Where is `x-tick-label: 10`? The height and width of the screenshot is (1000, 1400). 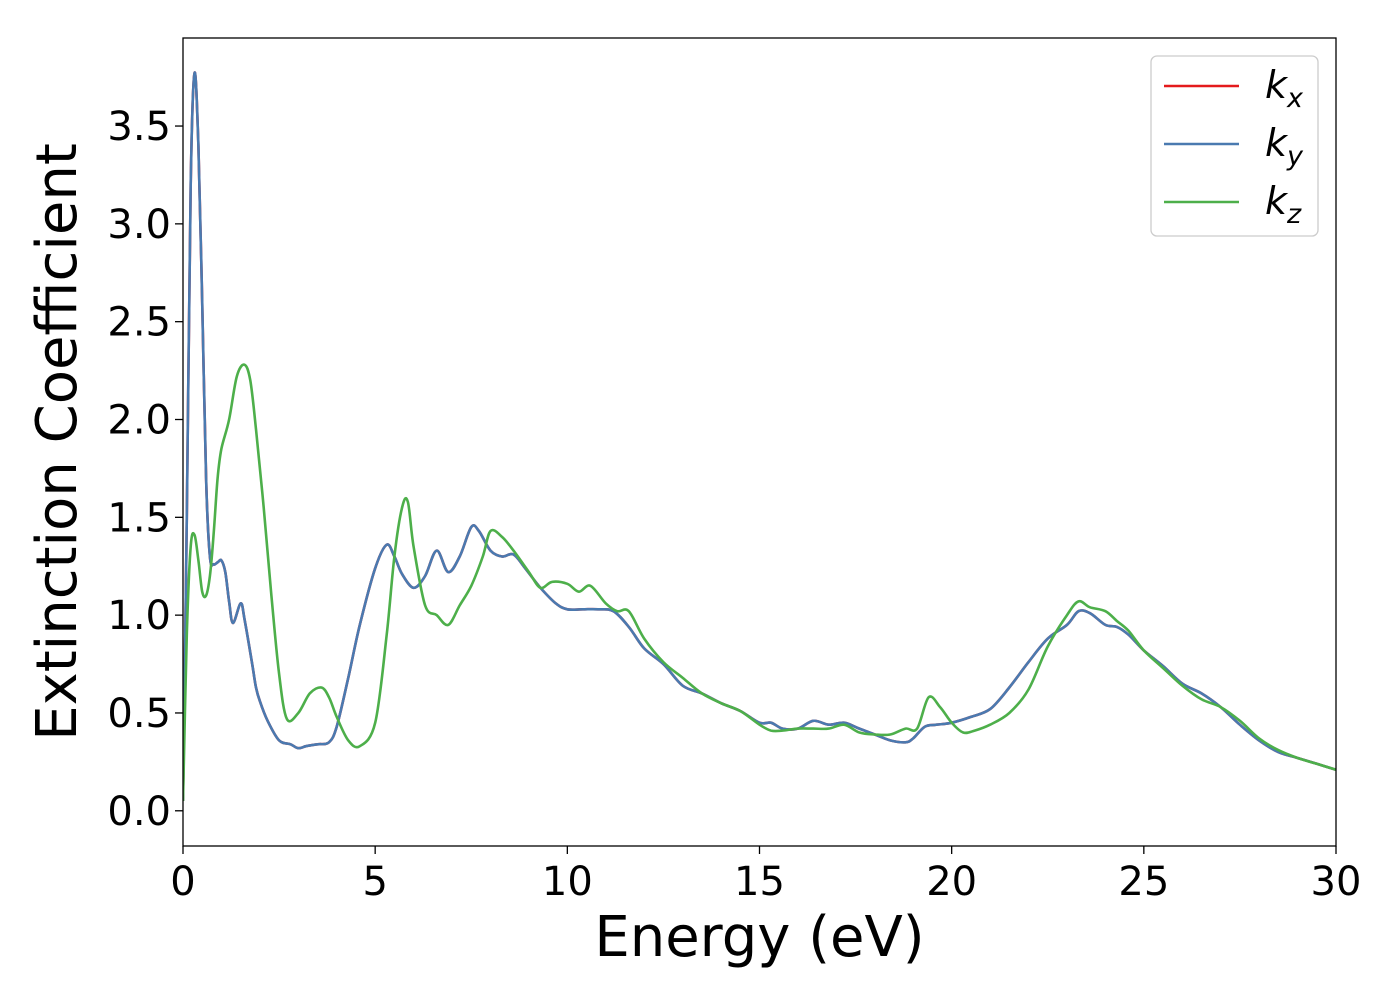 x-tick-label: 10 is located at coordinates (567, 882).